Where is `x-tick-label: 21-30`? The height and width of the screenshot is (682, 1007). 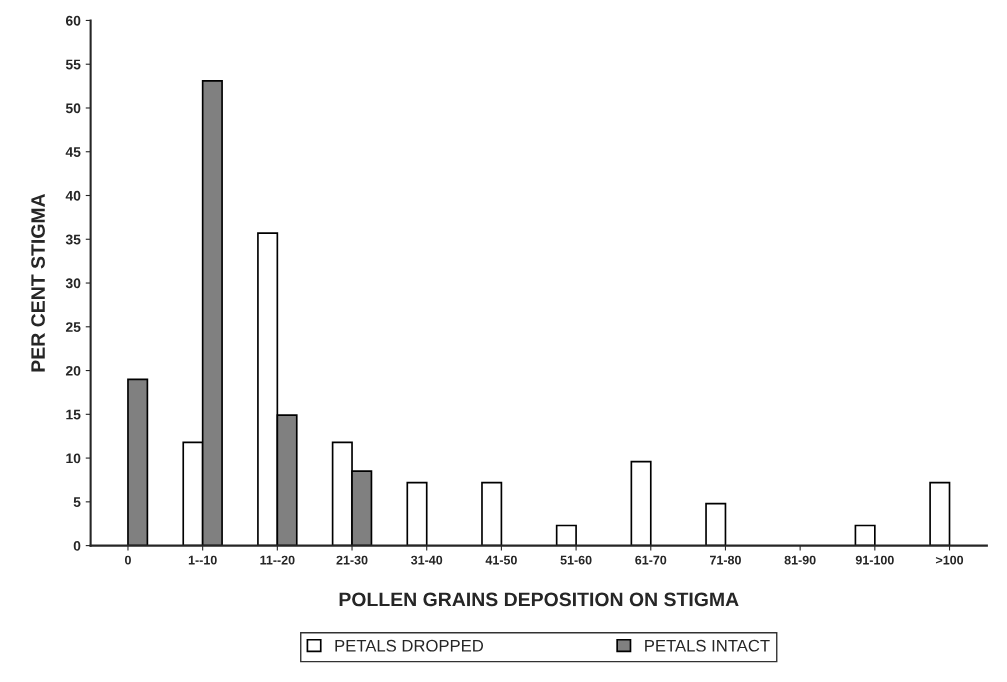 x-tick-label: 21-30 is located at coordinates (352, 560).